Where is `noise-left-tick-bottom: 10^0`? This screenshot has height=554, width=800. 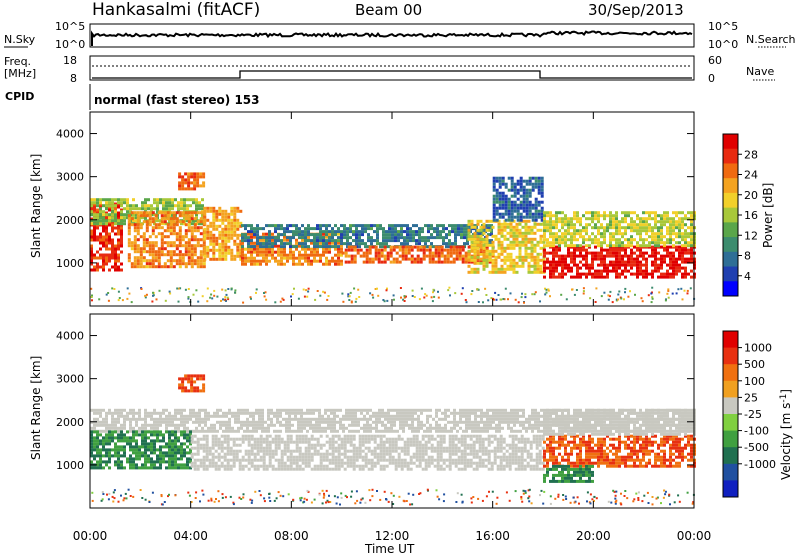
noise-left-tick-bottom: 10^0 is located at coordinates (70, 44).